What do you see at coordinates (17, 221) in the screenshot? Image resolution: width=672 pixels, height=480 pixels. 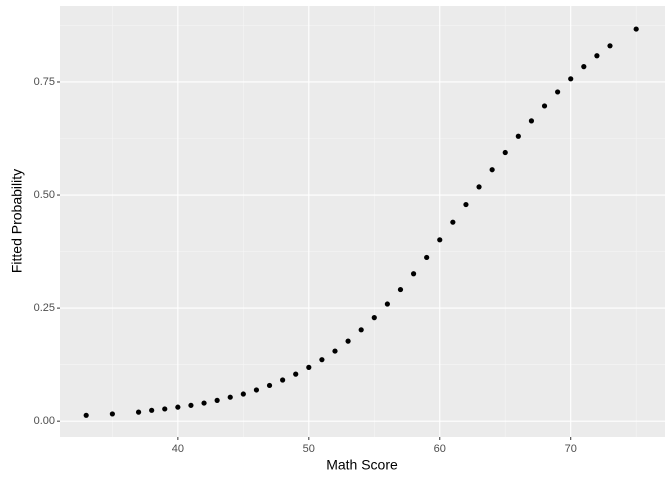 I see `y-axis-title: Fitted Probability` at bounding box center [17, 221].